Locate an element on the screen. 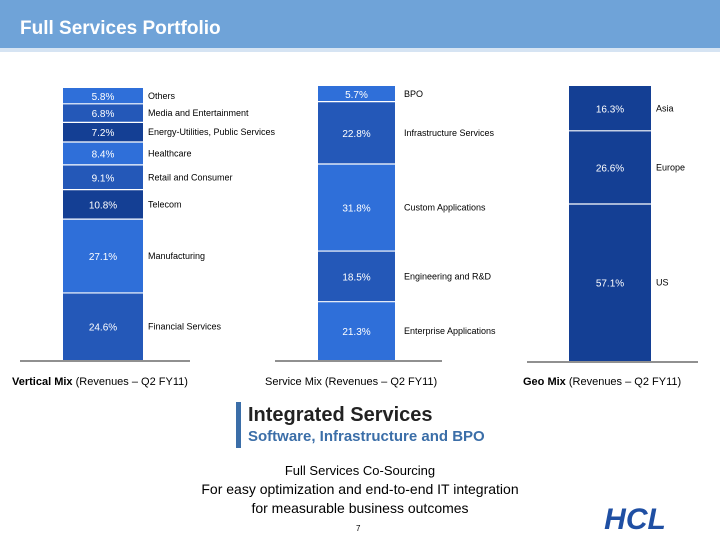 Image resolution: width=720 pixels, height=540 pixels. geo-value-label: 57.1% is located at coordinates (610, 283).